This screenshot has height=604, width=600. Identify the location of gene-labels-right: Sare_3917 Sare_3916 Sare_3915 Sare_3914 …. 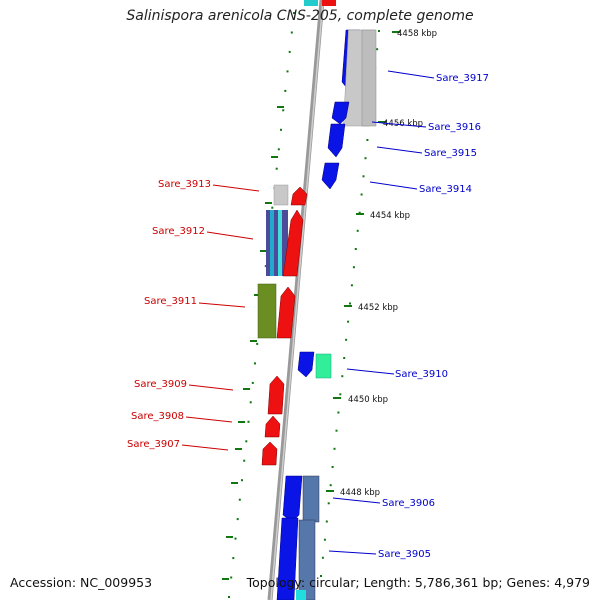
(433, 316).